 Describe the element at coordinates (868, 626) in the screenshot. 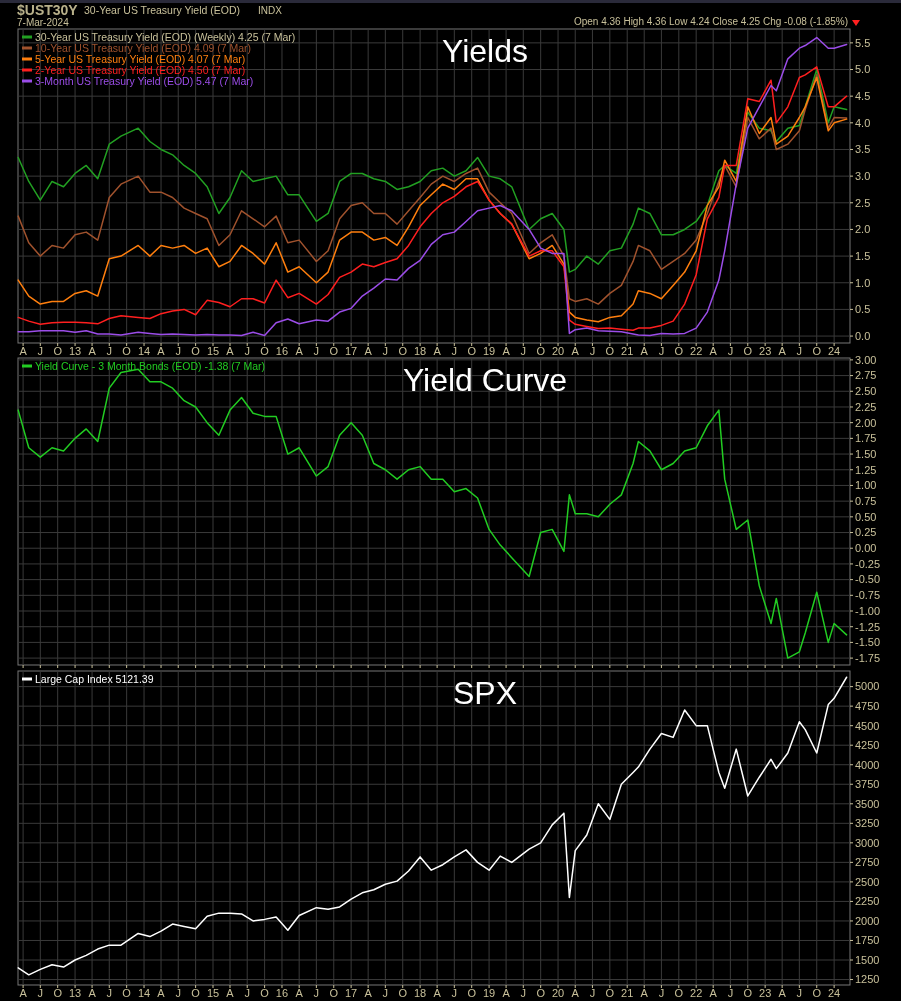

I see `y-tick-label: -1.25` at that location.